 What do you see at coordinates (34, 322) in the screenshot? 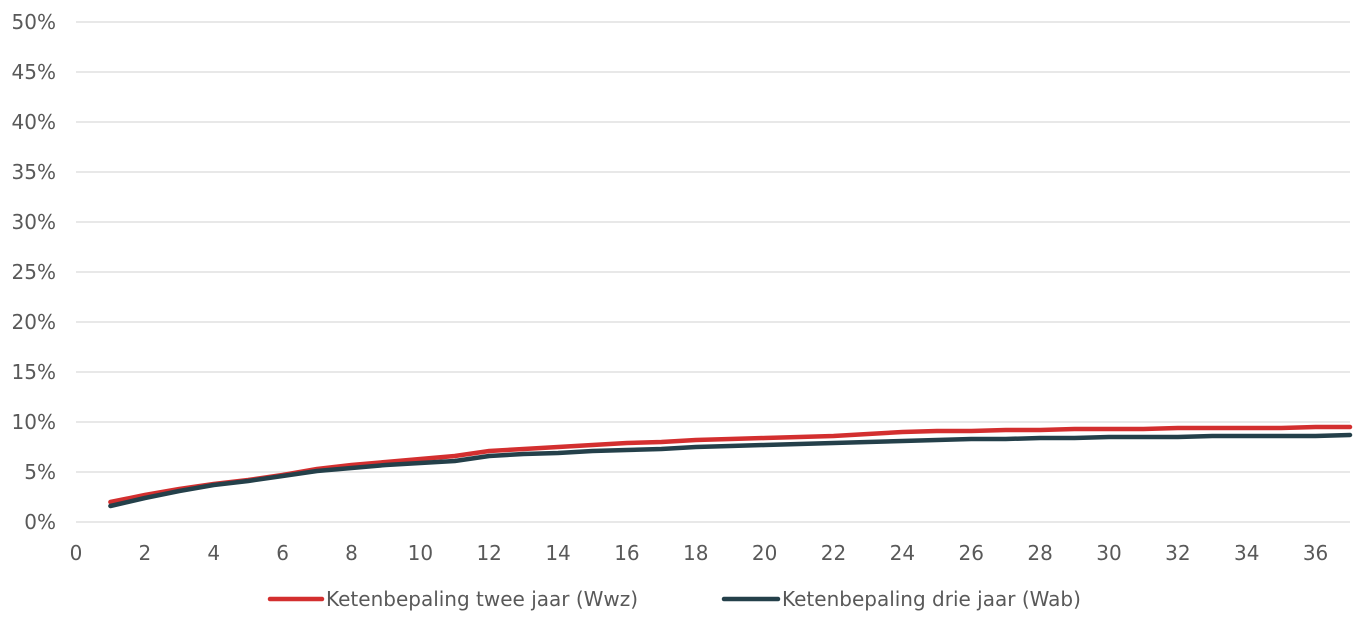
I see `y-tick-label: 20%` at bounding box center [34, 322].